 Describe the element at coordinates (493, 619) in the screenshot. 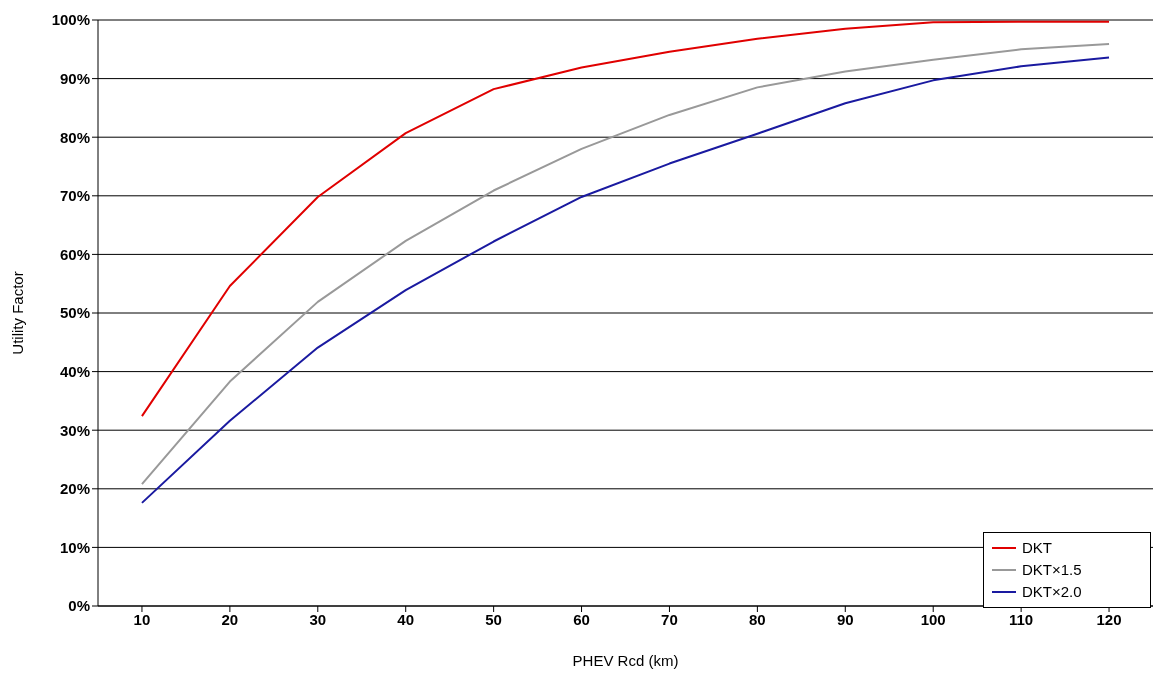

I see `x-tick-label: 50` at that location.